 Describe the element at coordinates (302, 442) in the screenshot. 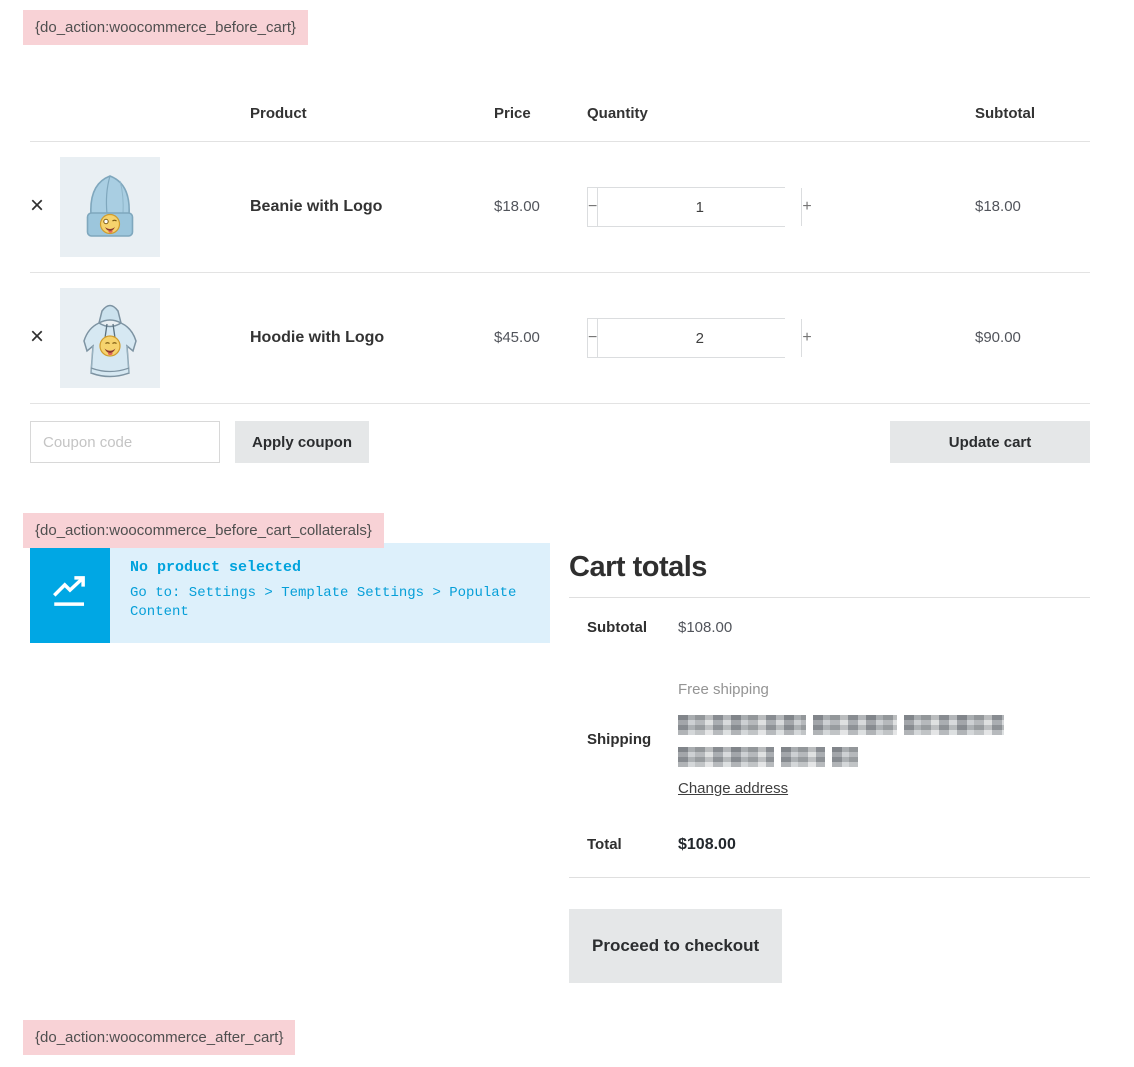

I see `apply-coupon-button: Apply coupon` at that location.